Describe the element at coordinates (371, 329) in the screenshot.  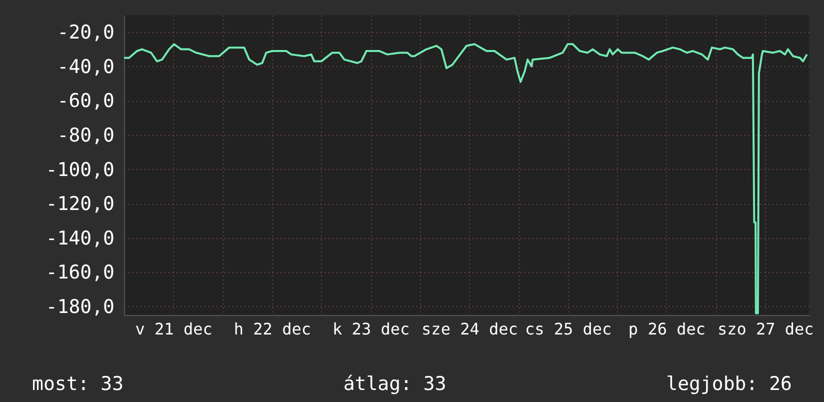
I see `x-tick-label: k 23 dec` at that location.